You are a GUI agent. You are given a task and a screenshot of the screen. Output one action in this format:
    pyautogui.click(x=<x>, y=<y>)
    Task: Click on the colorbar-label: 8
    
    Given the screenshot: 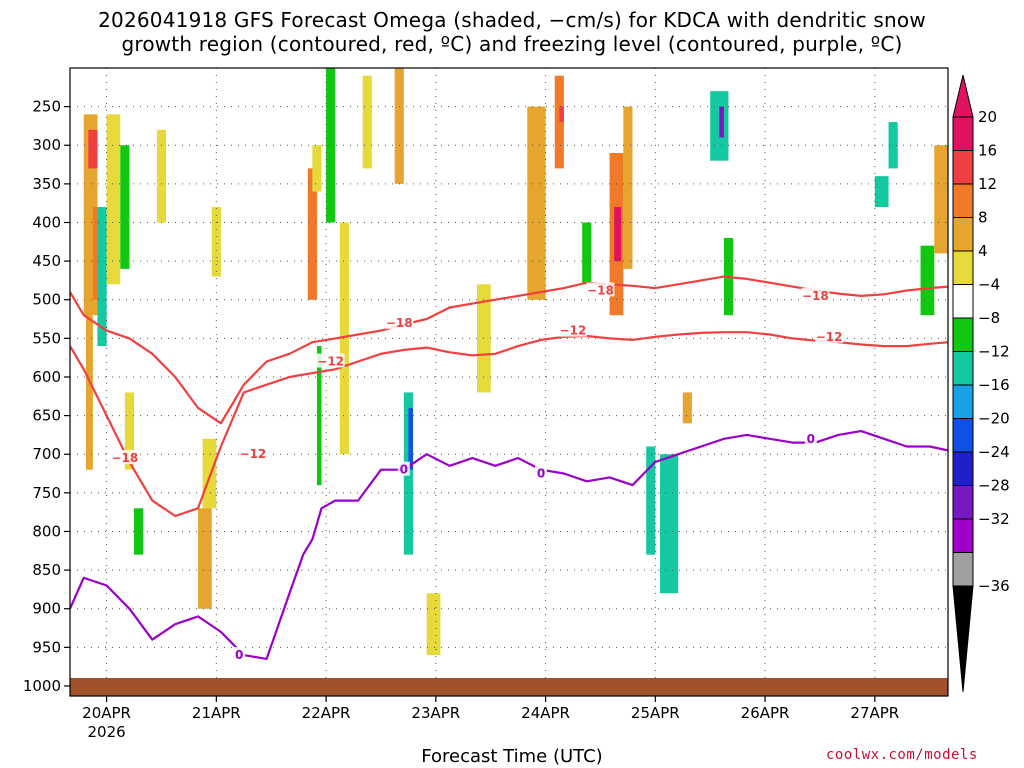 What is the action you would take?
    pyautogui.click(x=983, y=218)
    